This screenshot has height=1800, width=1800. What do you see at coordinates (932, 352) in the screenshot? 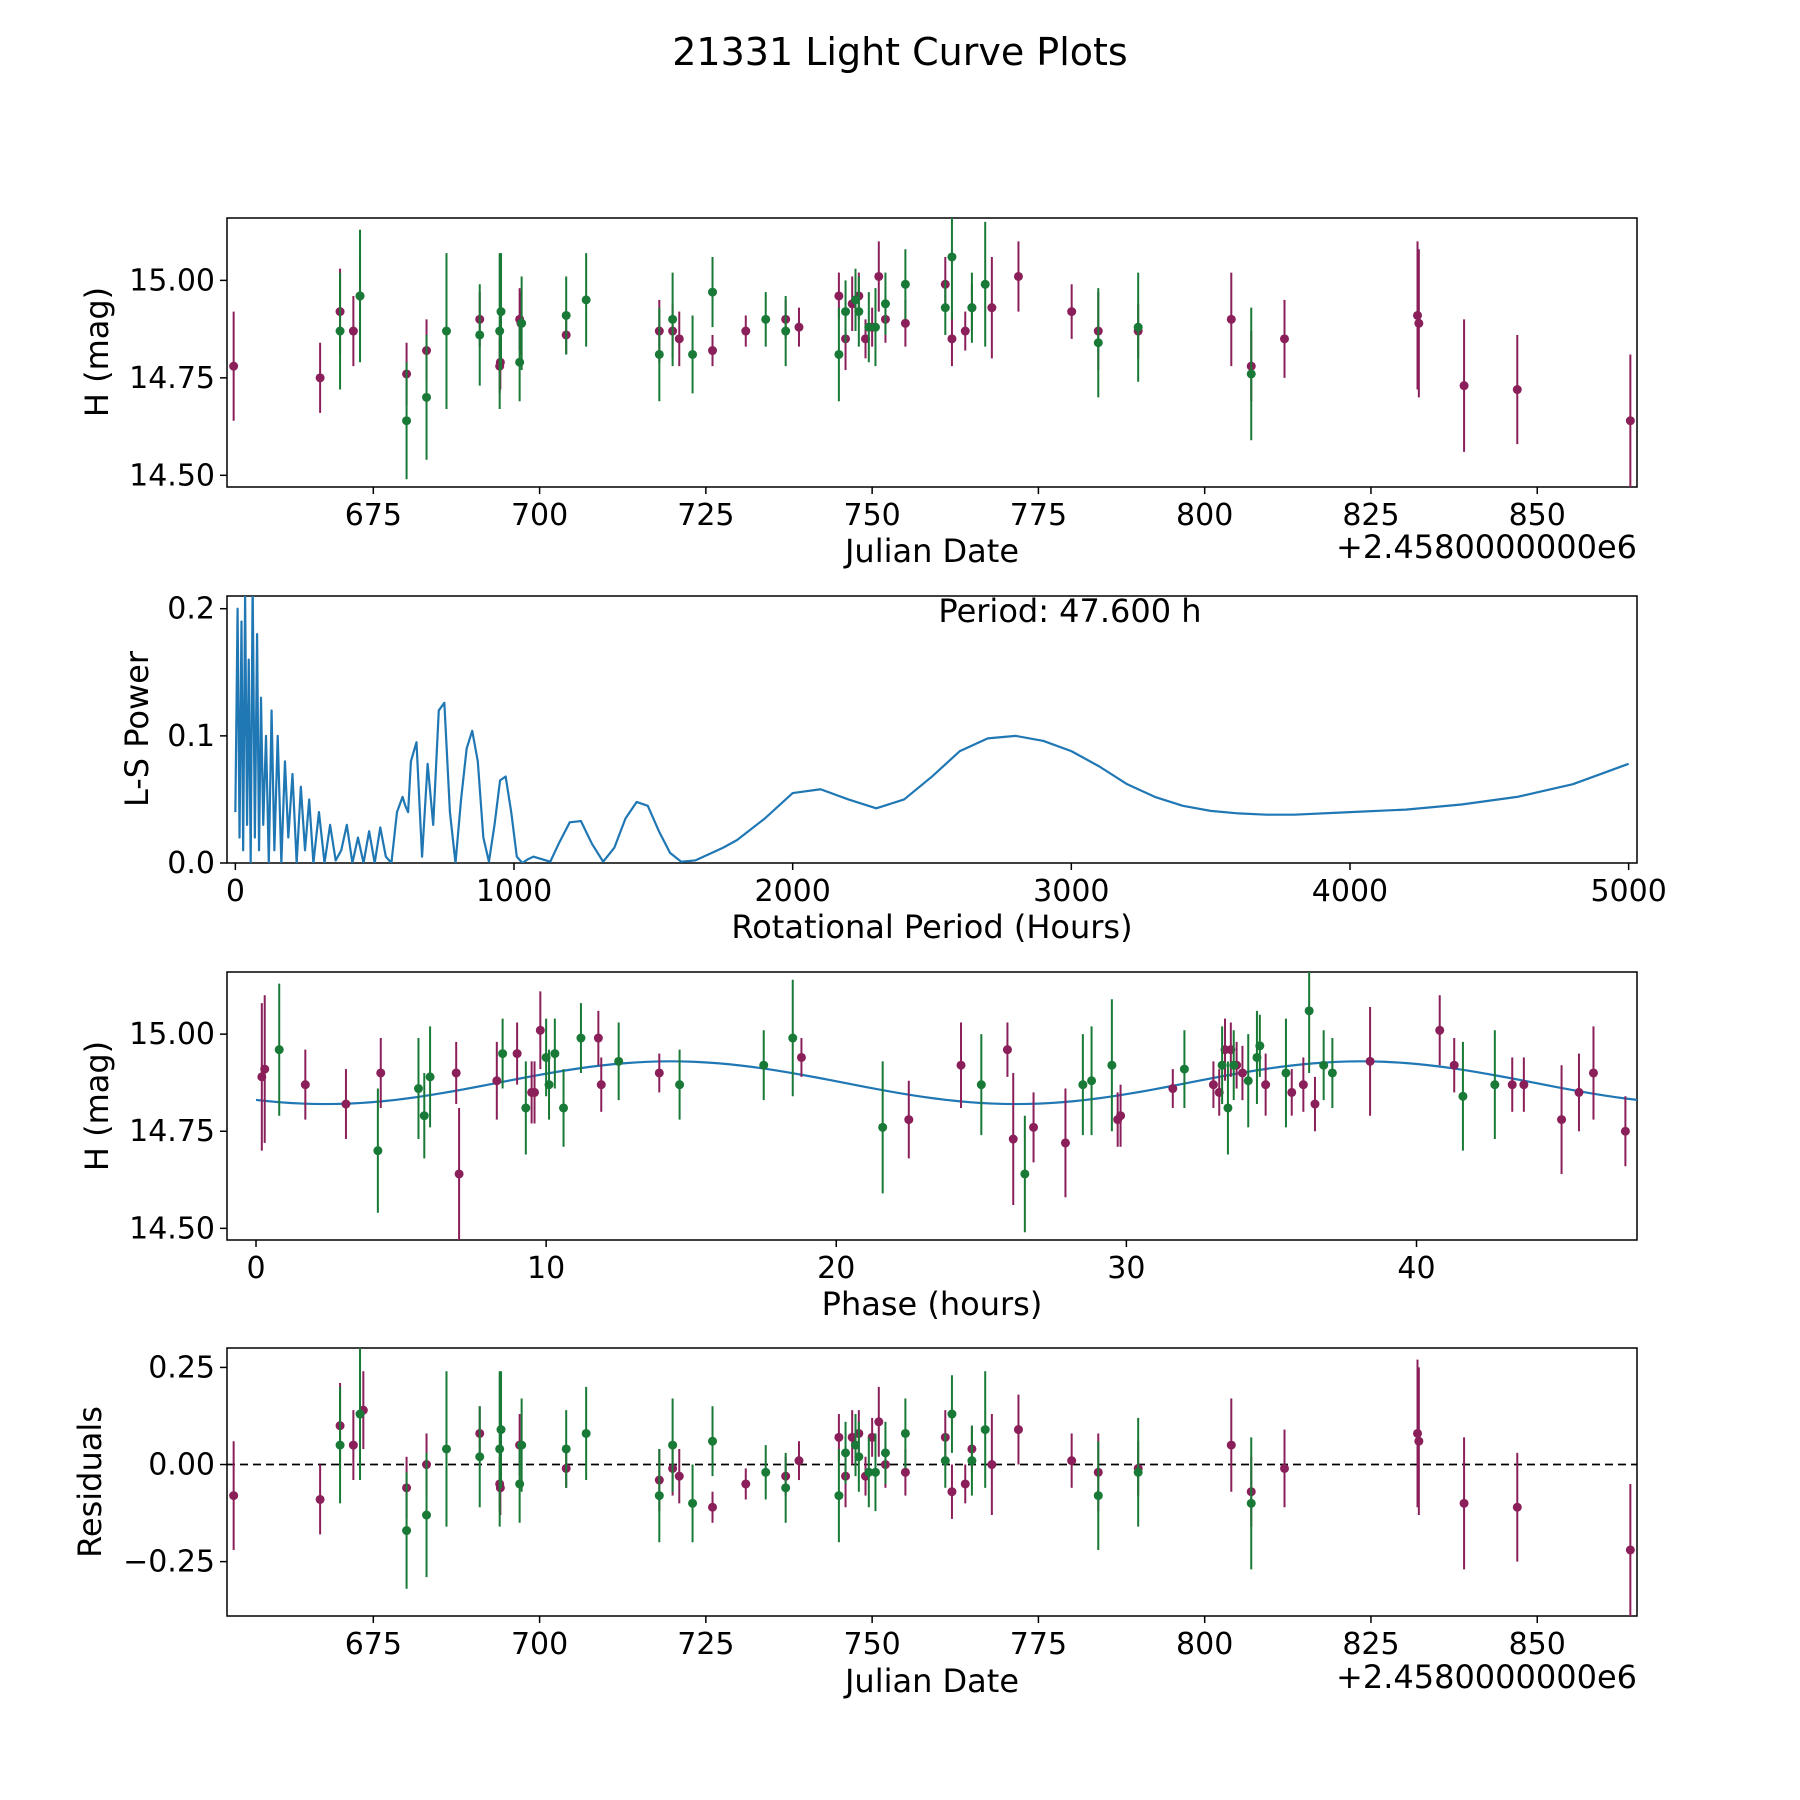
I see `light-curve-markers` at bounding box center [932, 352].